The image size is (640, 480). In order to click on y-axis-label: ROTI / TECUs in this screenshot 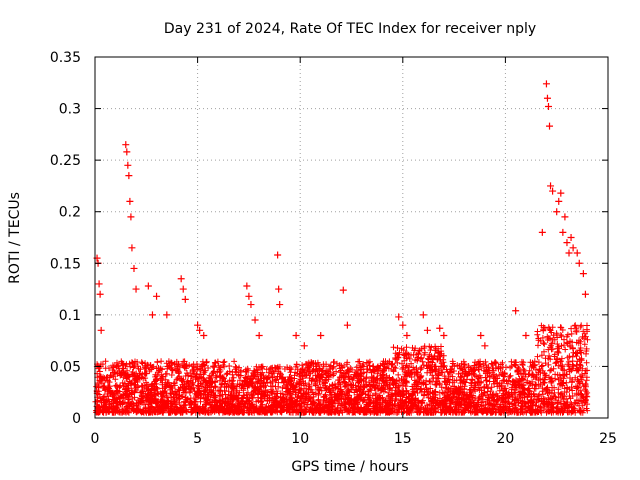, I will do `click(15, 238)`.